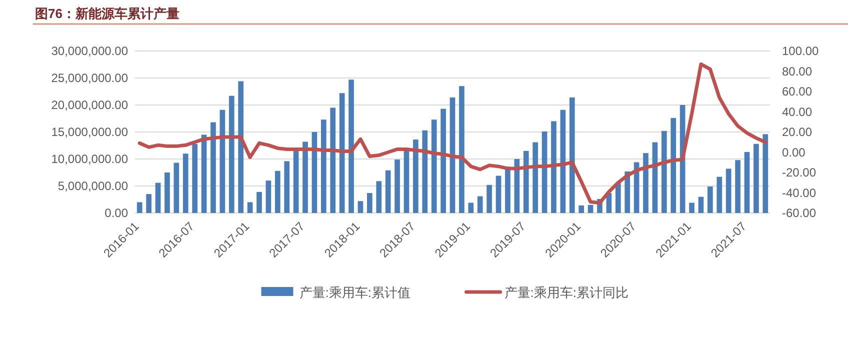 The width and height of the screenshot is (851, 348). I want to click on chart-title: 图76：新能源车累计产量, so click(107, 13).